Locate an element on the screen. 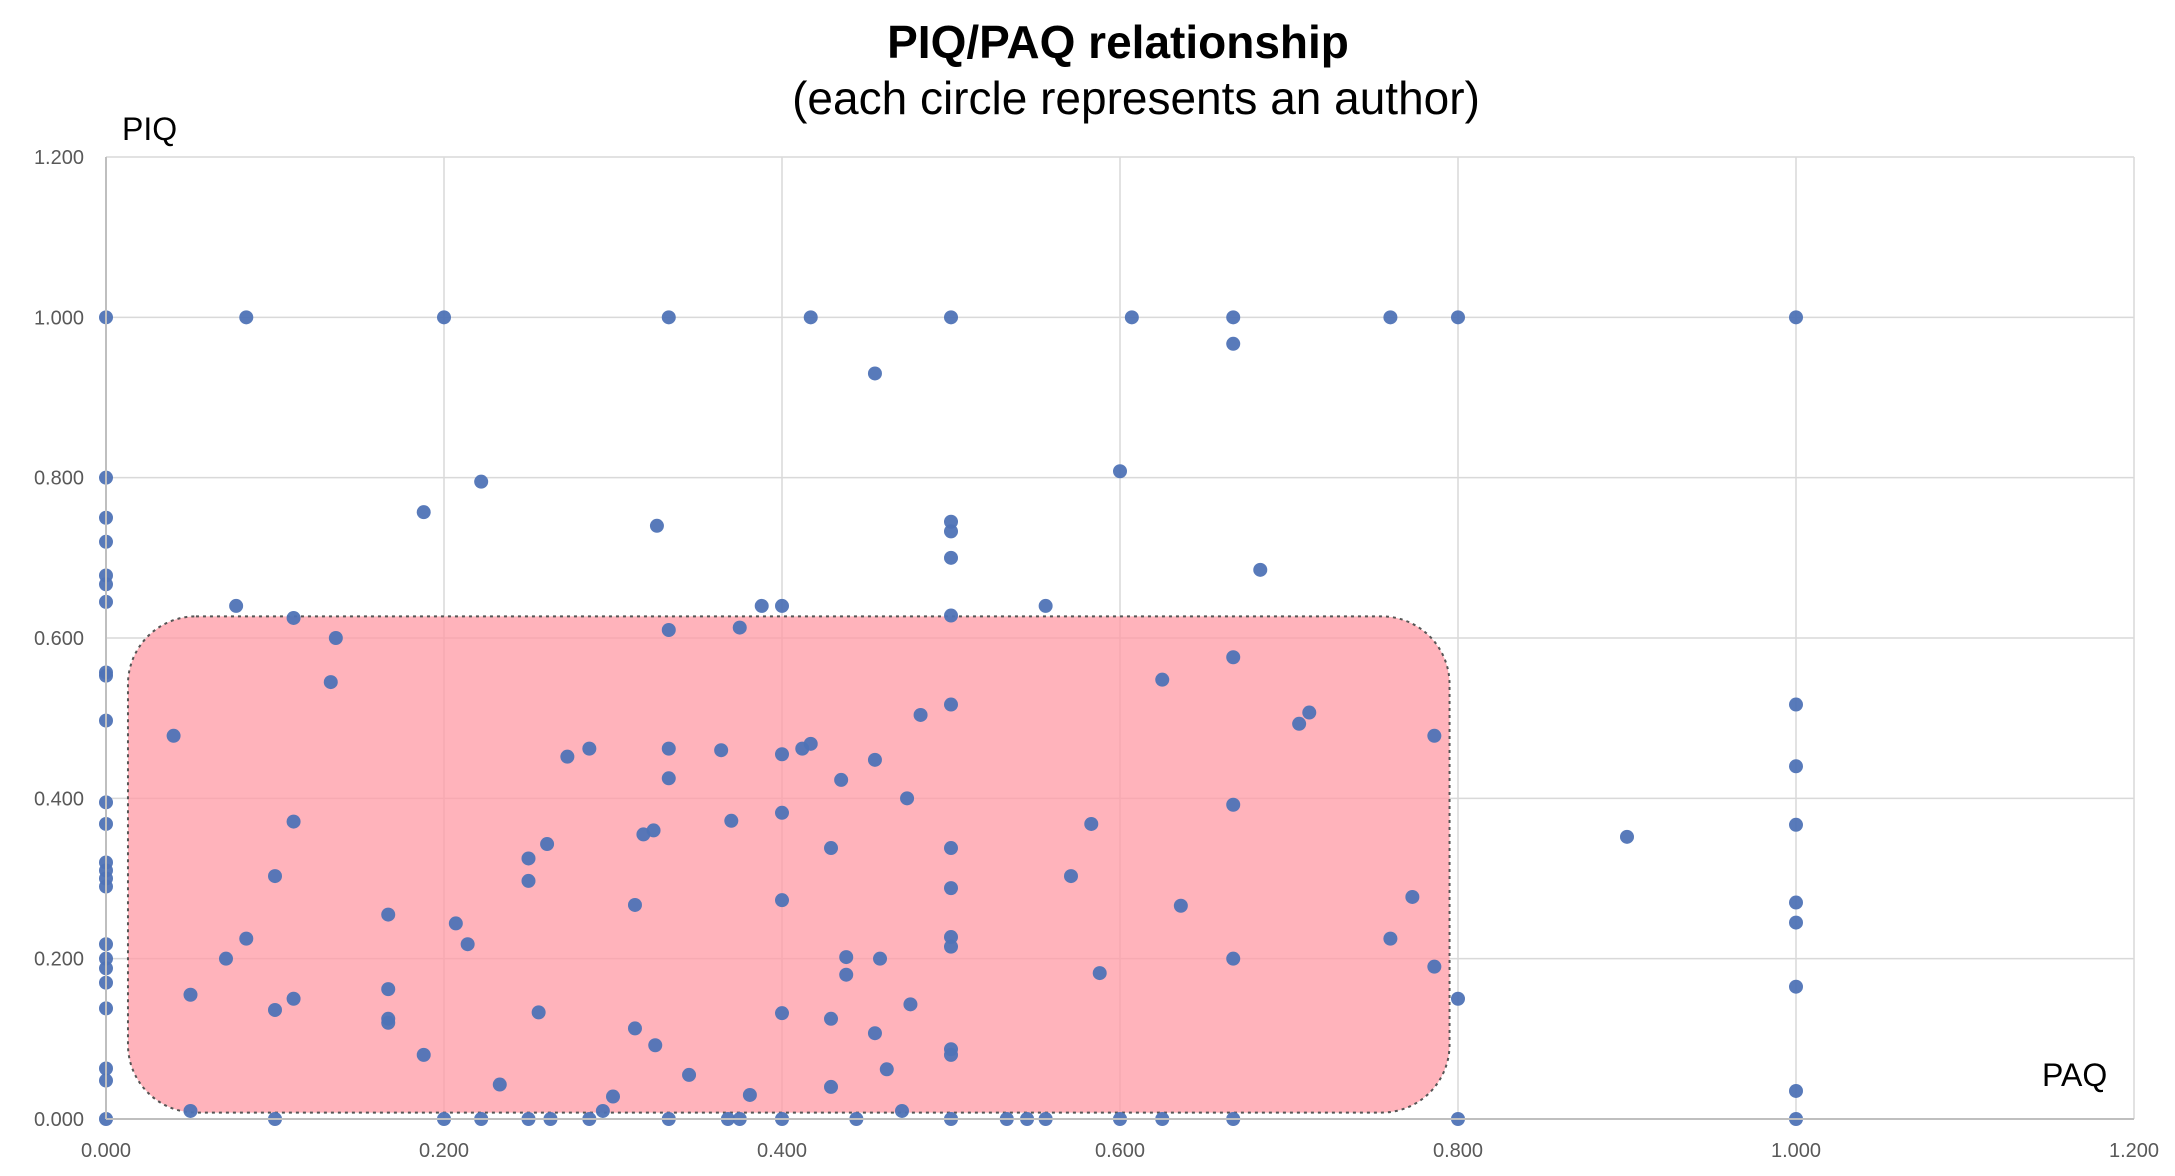 The width and height of the screenshot is (2175, 1176). y-axis-label: PIQ is located at coordinates (149, 129).